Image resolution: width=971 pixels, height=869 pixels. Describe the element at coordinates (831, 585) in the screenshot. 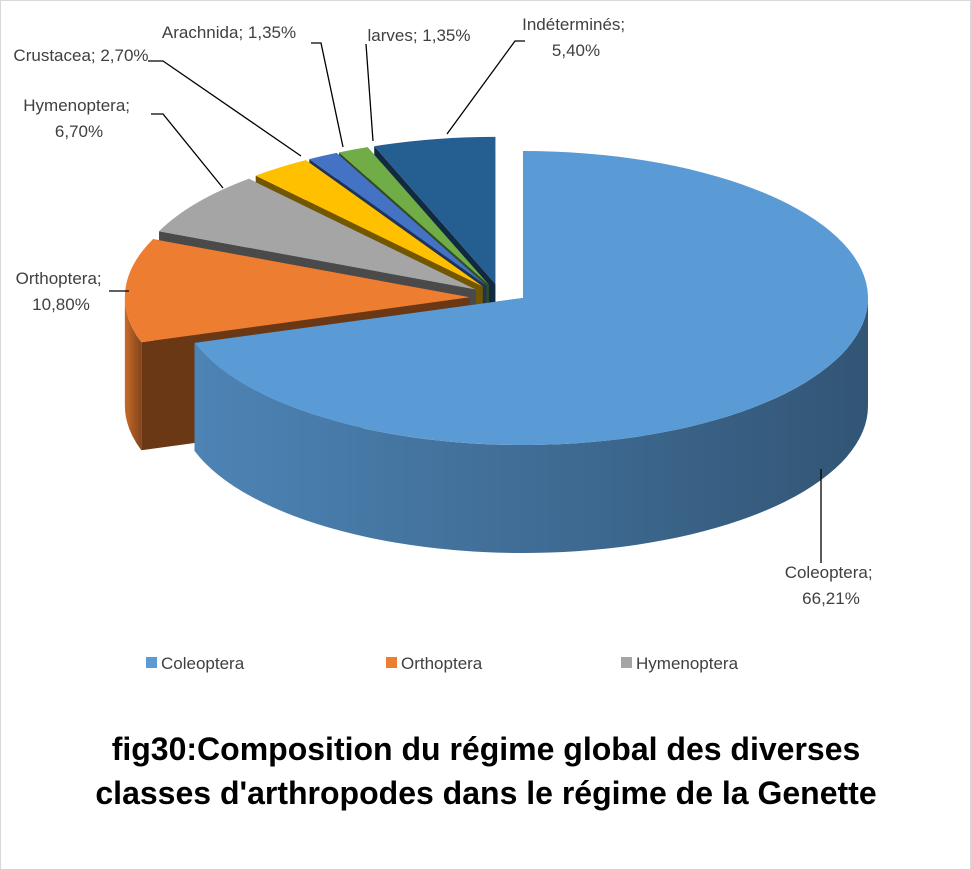

I see `data-label: Coleoptera; 66,21%` at that location.